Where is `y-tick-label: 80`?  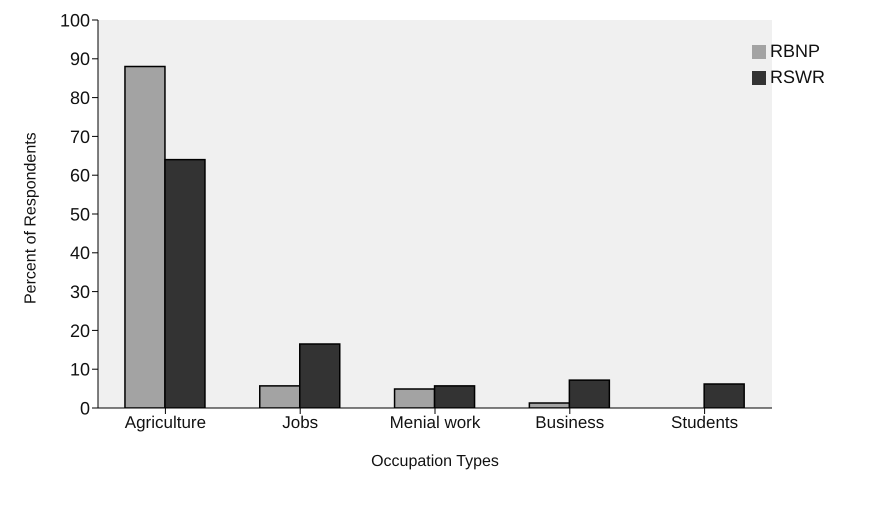
y-tick-label: 80 is located at coordinates (80, 98).